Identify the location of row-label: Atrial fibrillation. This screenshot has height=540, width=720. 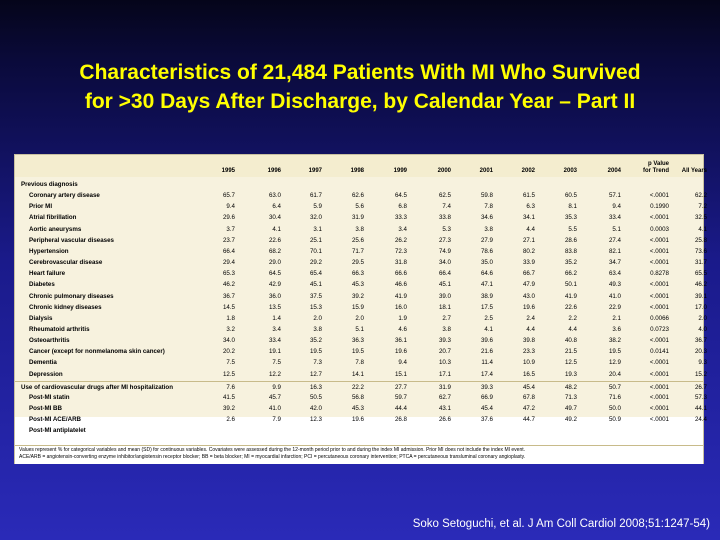
(53, 218).